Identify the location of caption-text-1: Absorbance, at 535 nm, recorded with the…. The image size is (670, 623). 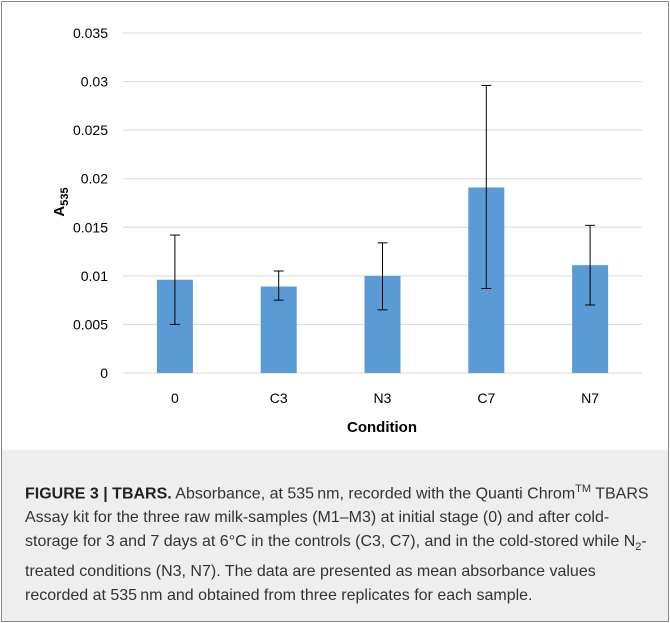
(375, 494).